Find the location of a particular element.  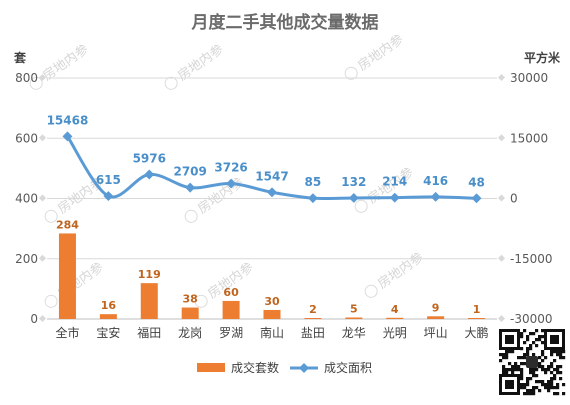

bar-data-label: 16 is located at coordinates (109, 305).